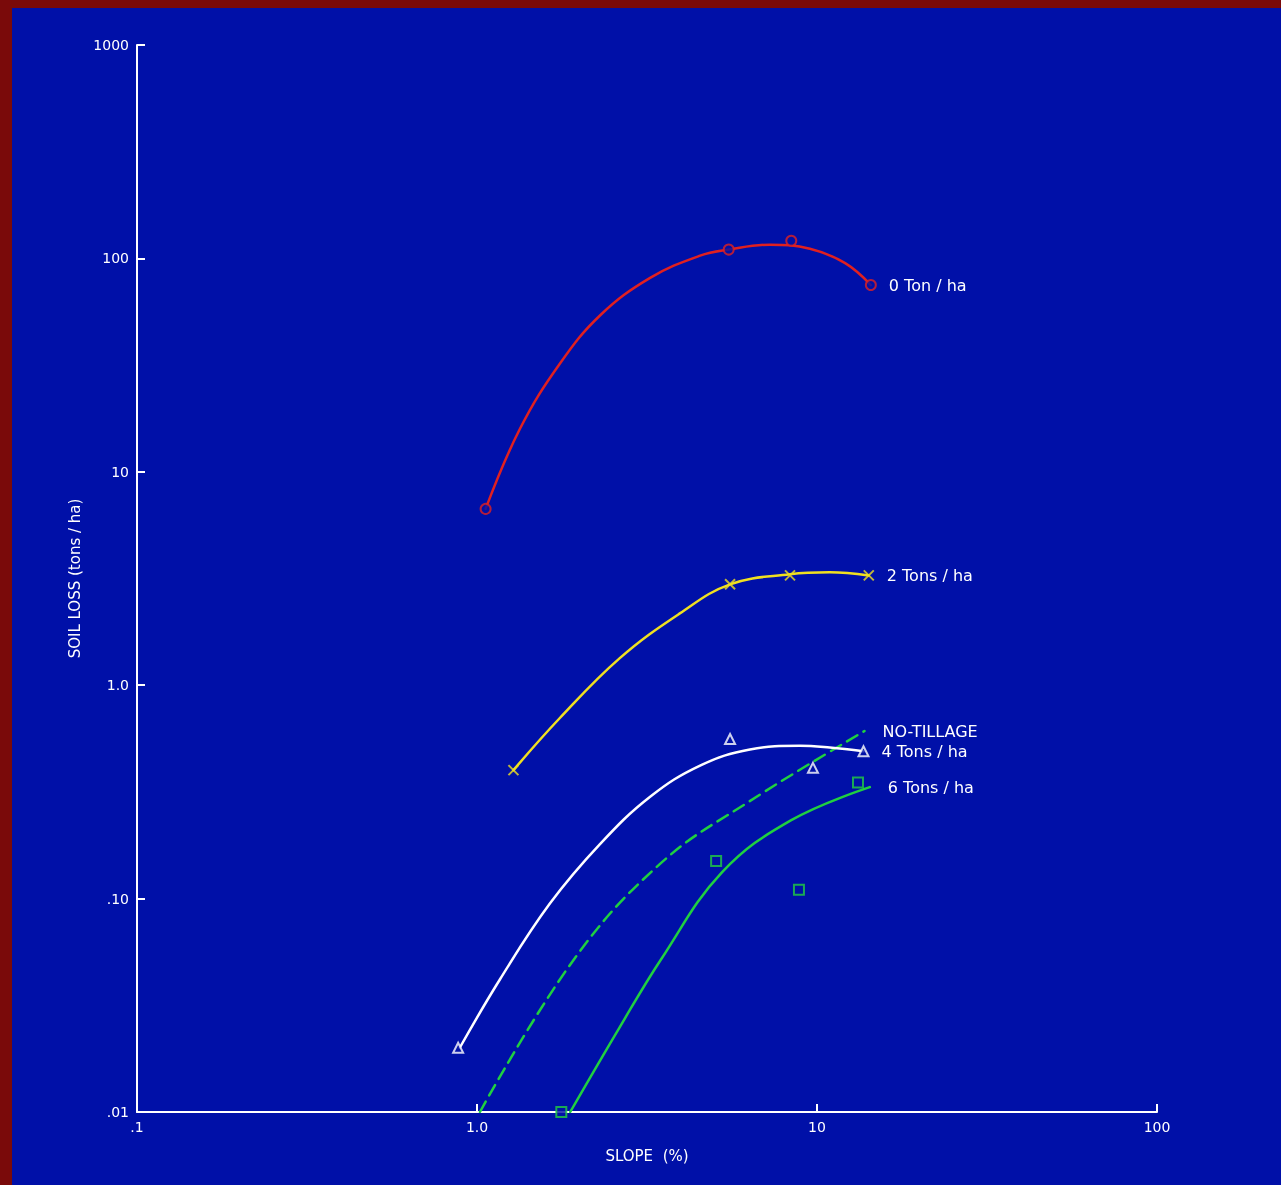  I want to click on series-label: 0 Ton / ha, so click(927, 285).